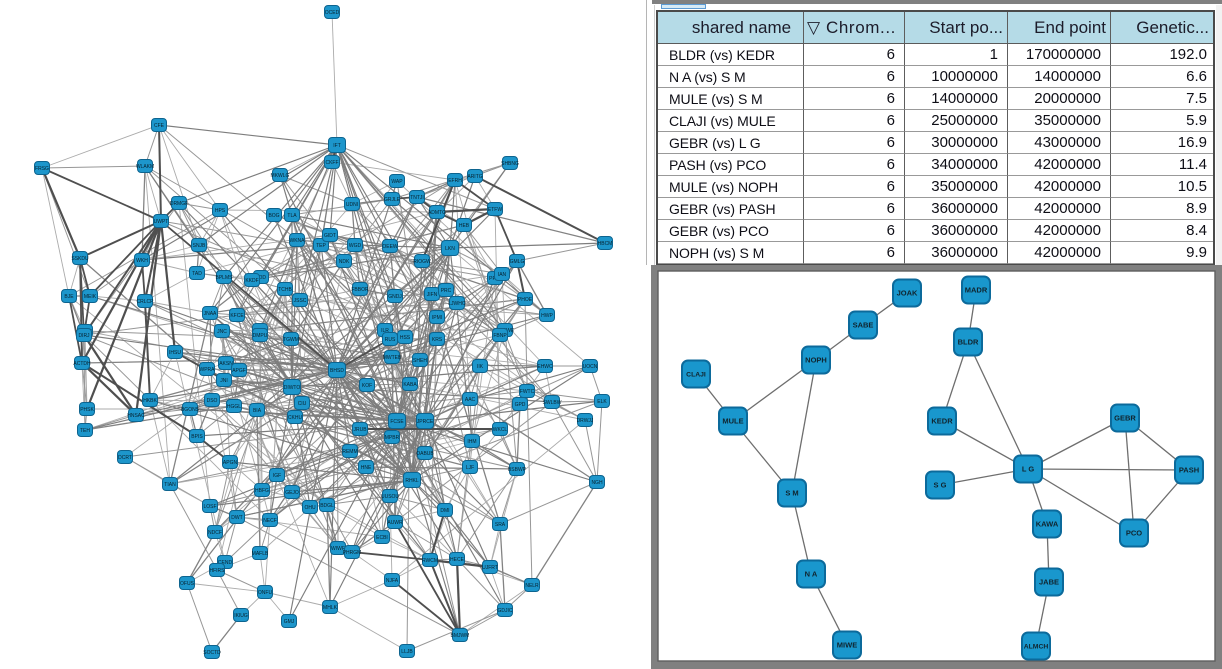  I want to click on svg-text: CRLCP, so click(146, 302).